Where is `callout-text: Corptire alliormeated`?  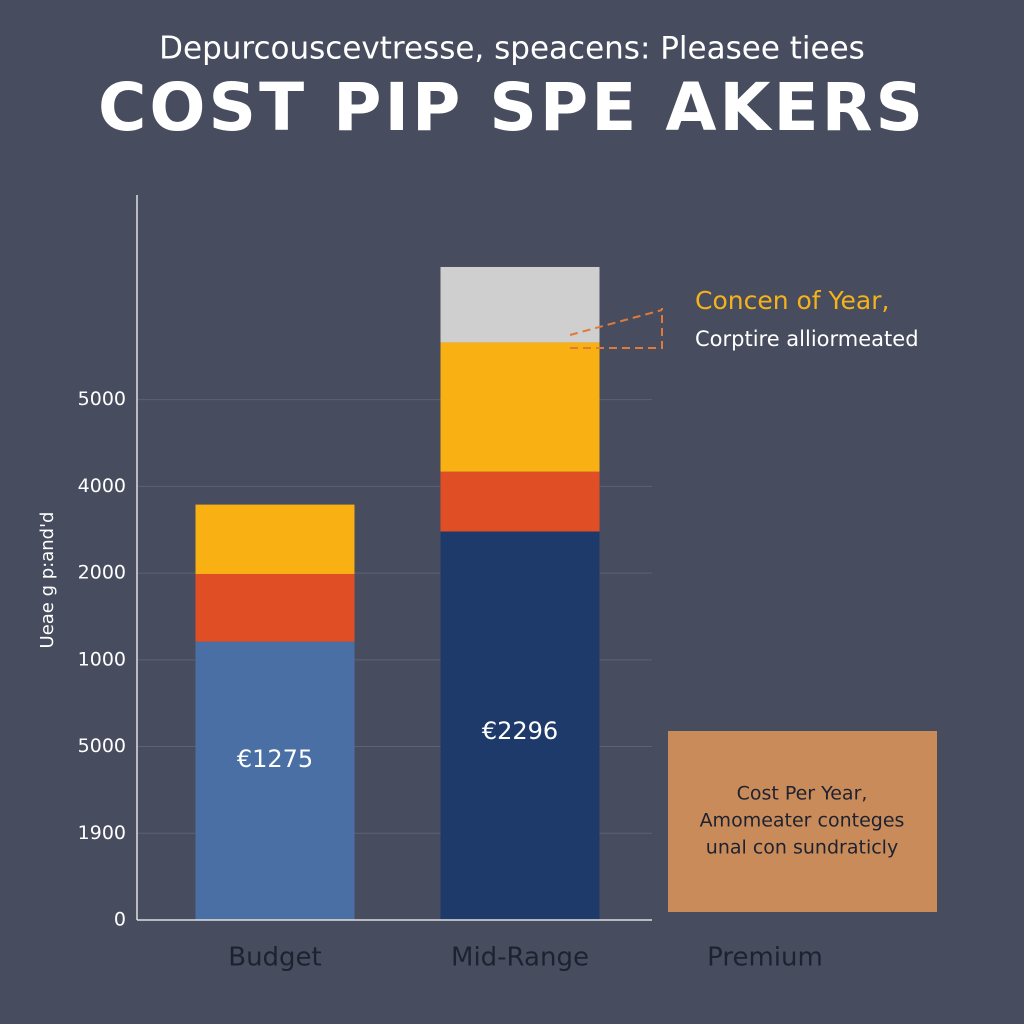 callout-text: Corptire alliormeated is located at coordinates (807, 339).